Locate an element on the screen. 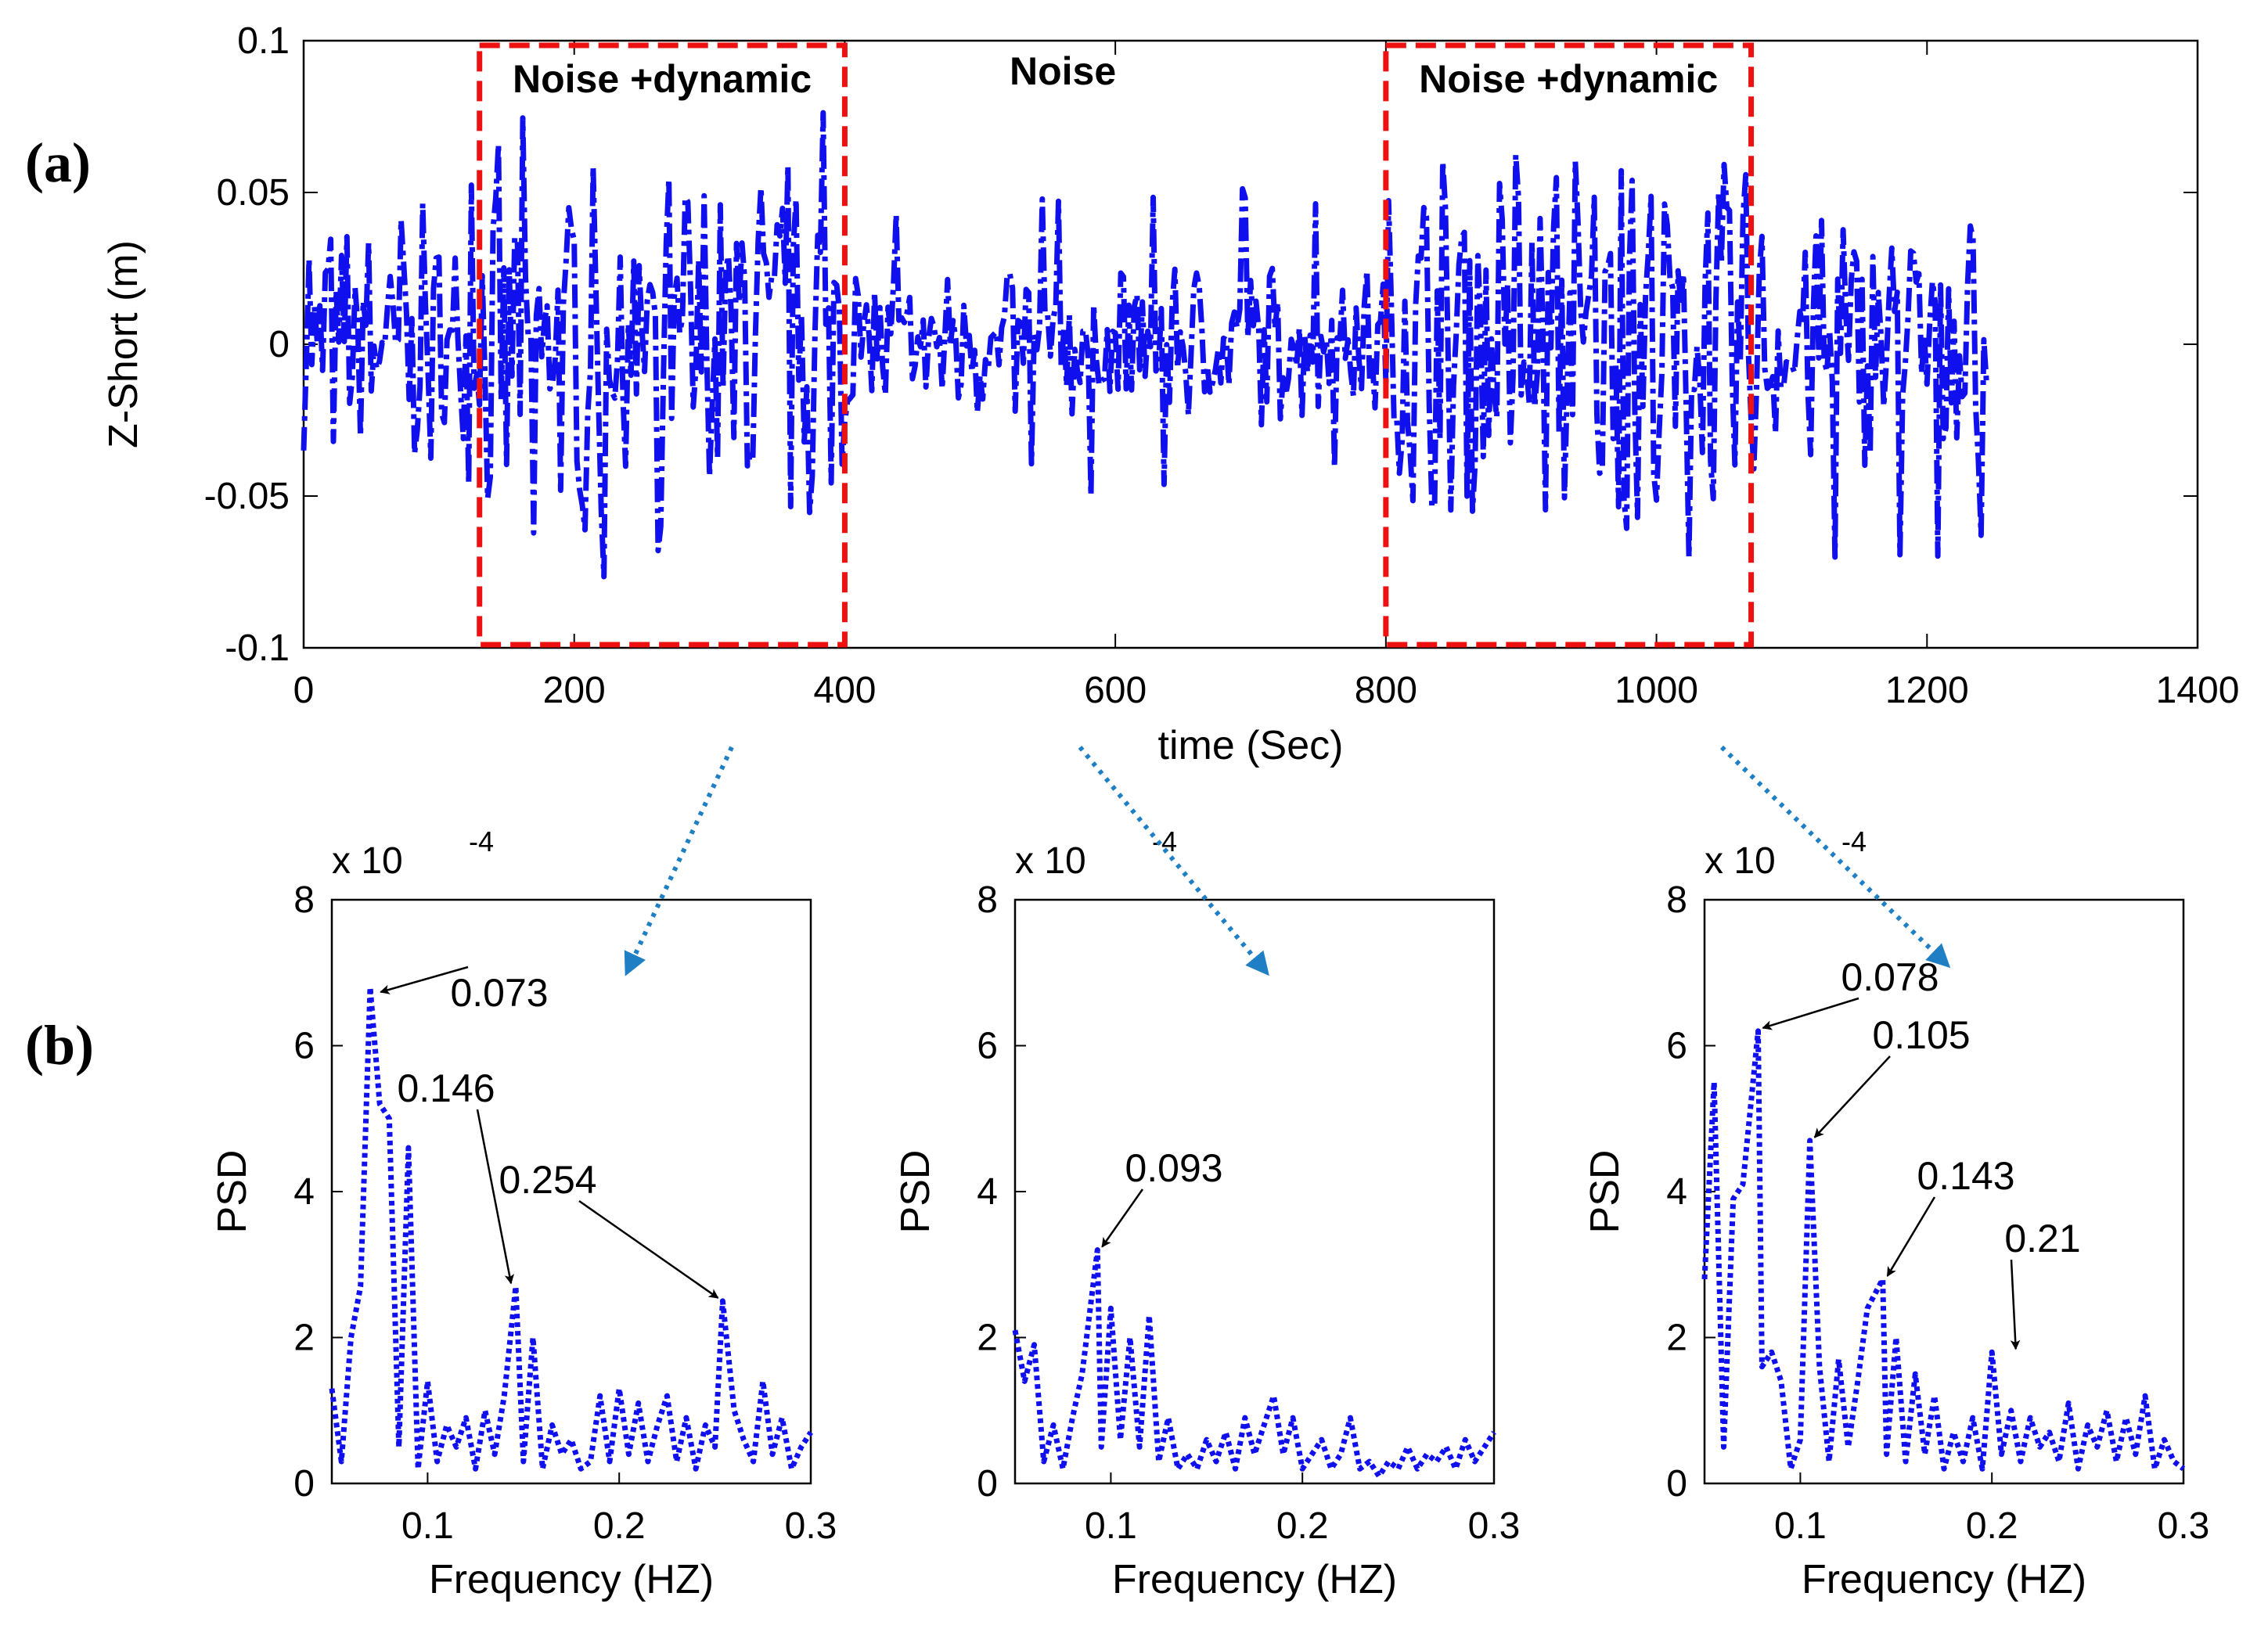 The image size is (2268, 1636). y-tick-label: 0.05 is located at coordinates (253, 193).